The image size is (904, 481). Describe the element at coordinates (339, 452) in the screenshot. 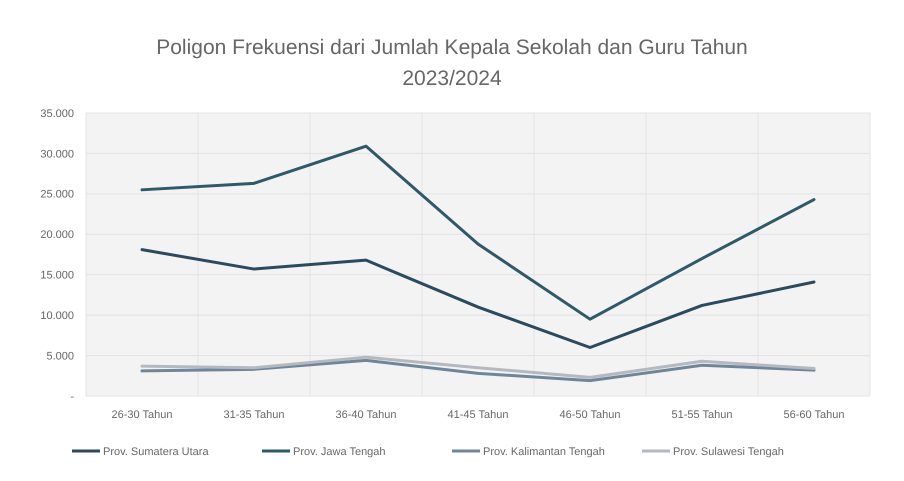

I see `legend-label: Prov. Jawa Tengah` at that location.